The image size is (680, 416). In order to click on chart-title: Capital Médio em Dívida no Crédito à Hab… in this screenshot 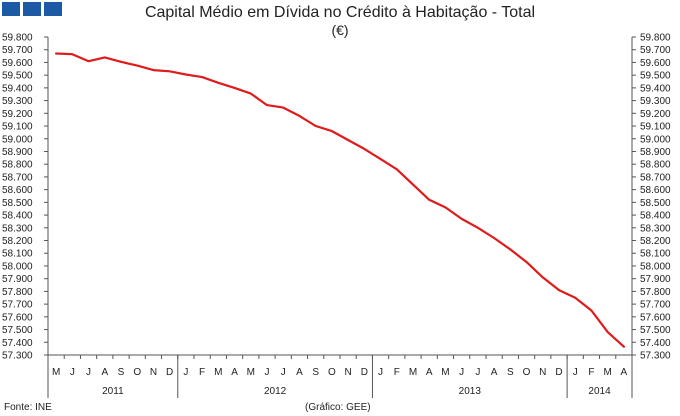, I will do `click(340, 12)`.